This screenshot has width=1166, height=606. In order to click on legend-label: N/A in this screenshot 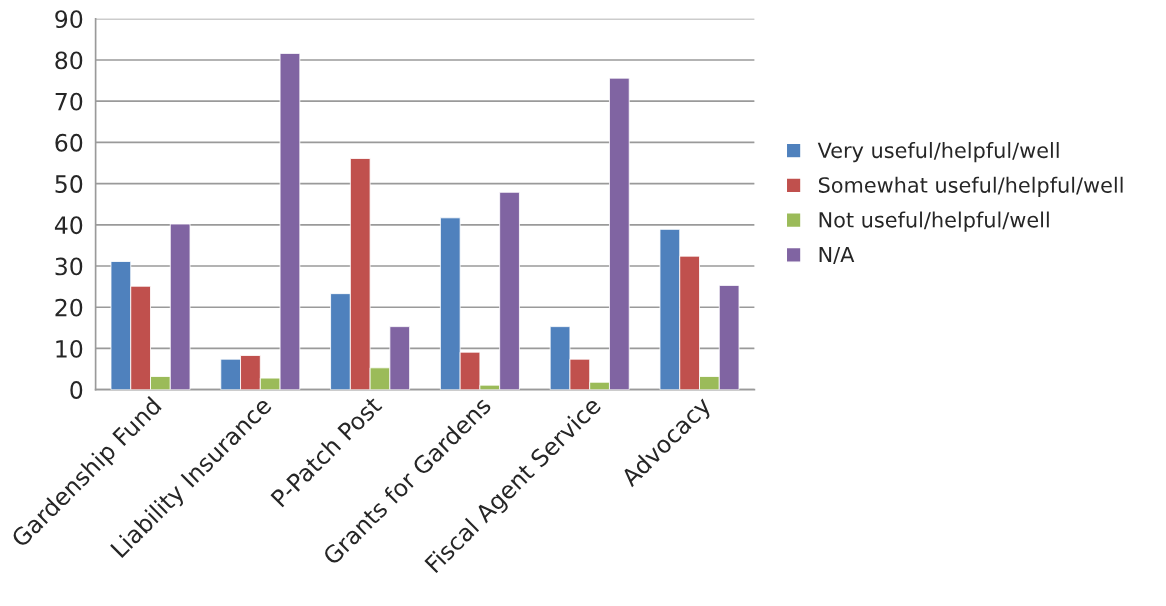, I will do `click(837, 255)`.